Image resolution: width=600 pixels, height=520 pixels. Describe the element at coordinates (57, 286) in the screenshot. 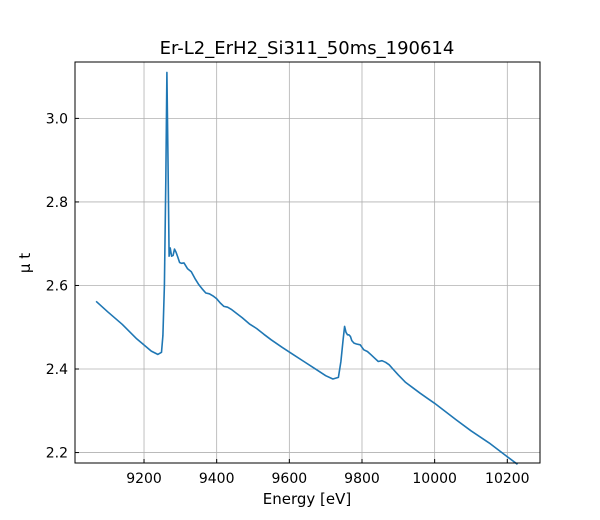

I see `y-tick-label: 2.6` at that location.